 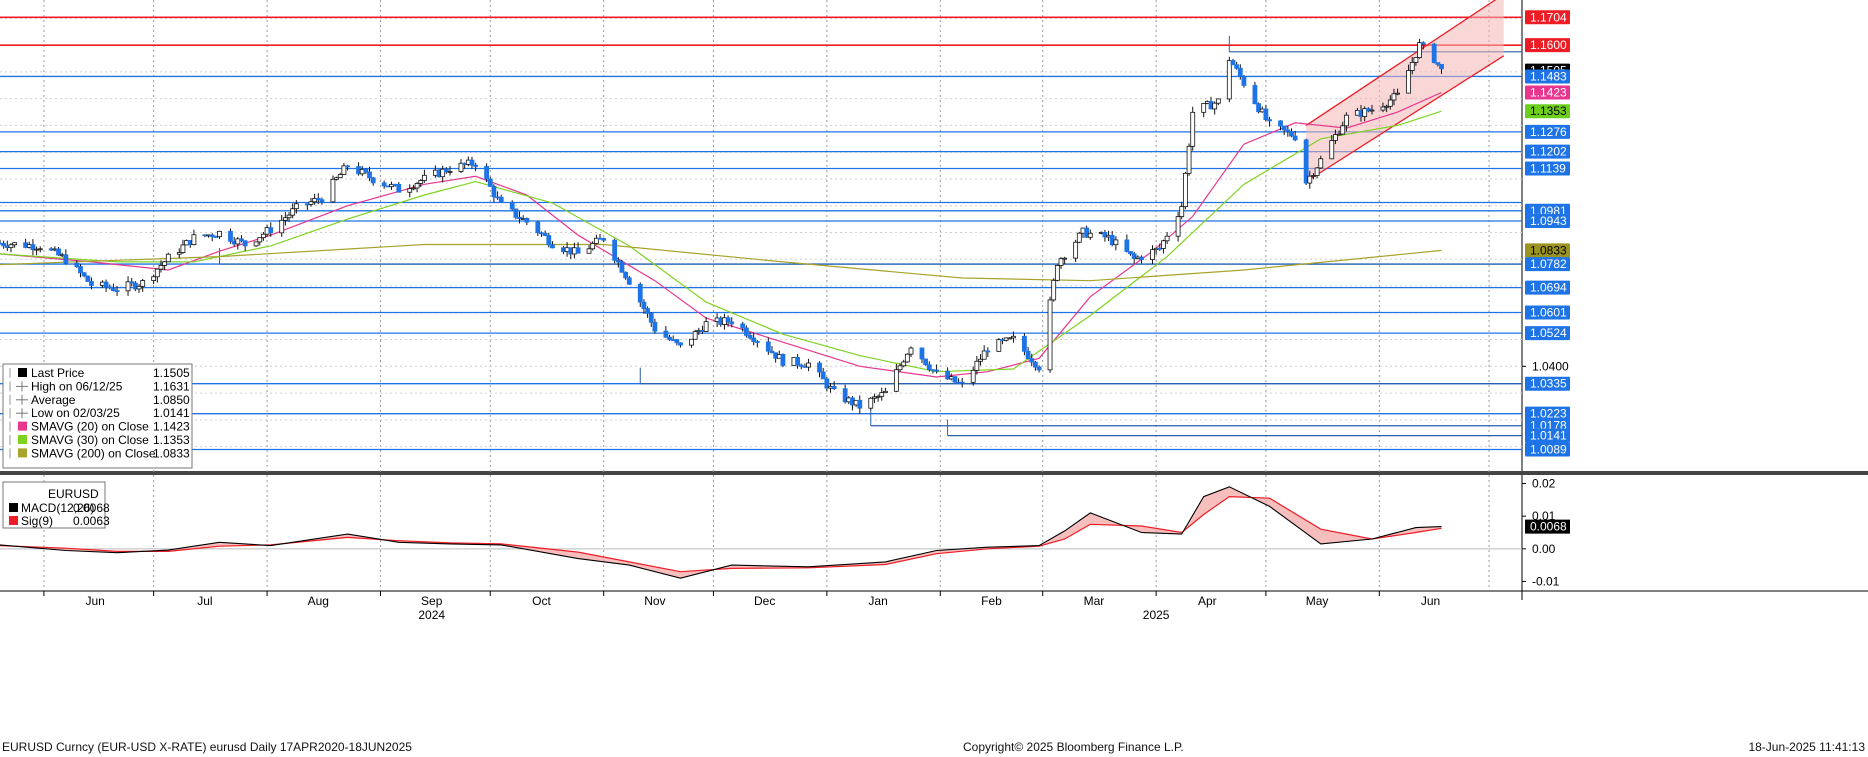 What do you see at coordinates (58, 373) in the screenshot?
I see `legend-label: Last Price` at bounding box center [58, 373].